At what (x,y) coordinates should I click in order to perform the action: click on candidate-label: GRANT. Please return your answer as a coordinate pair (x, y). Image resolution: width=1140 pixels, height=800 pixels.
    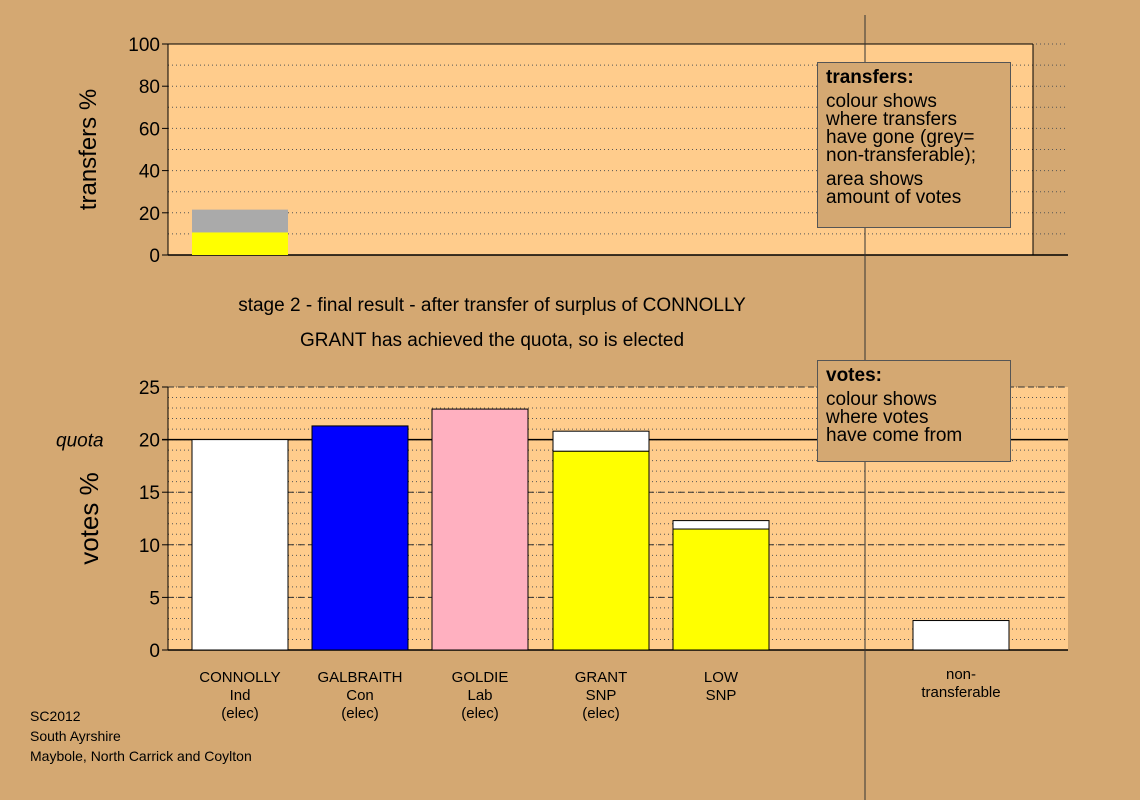
    Looking at the image, I should click on (601, 677).